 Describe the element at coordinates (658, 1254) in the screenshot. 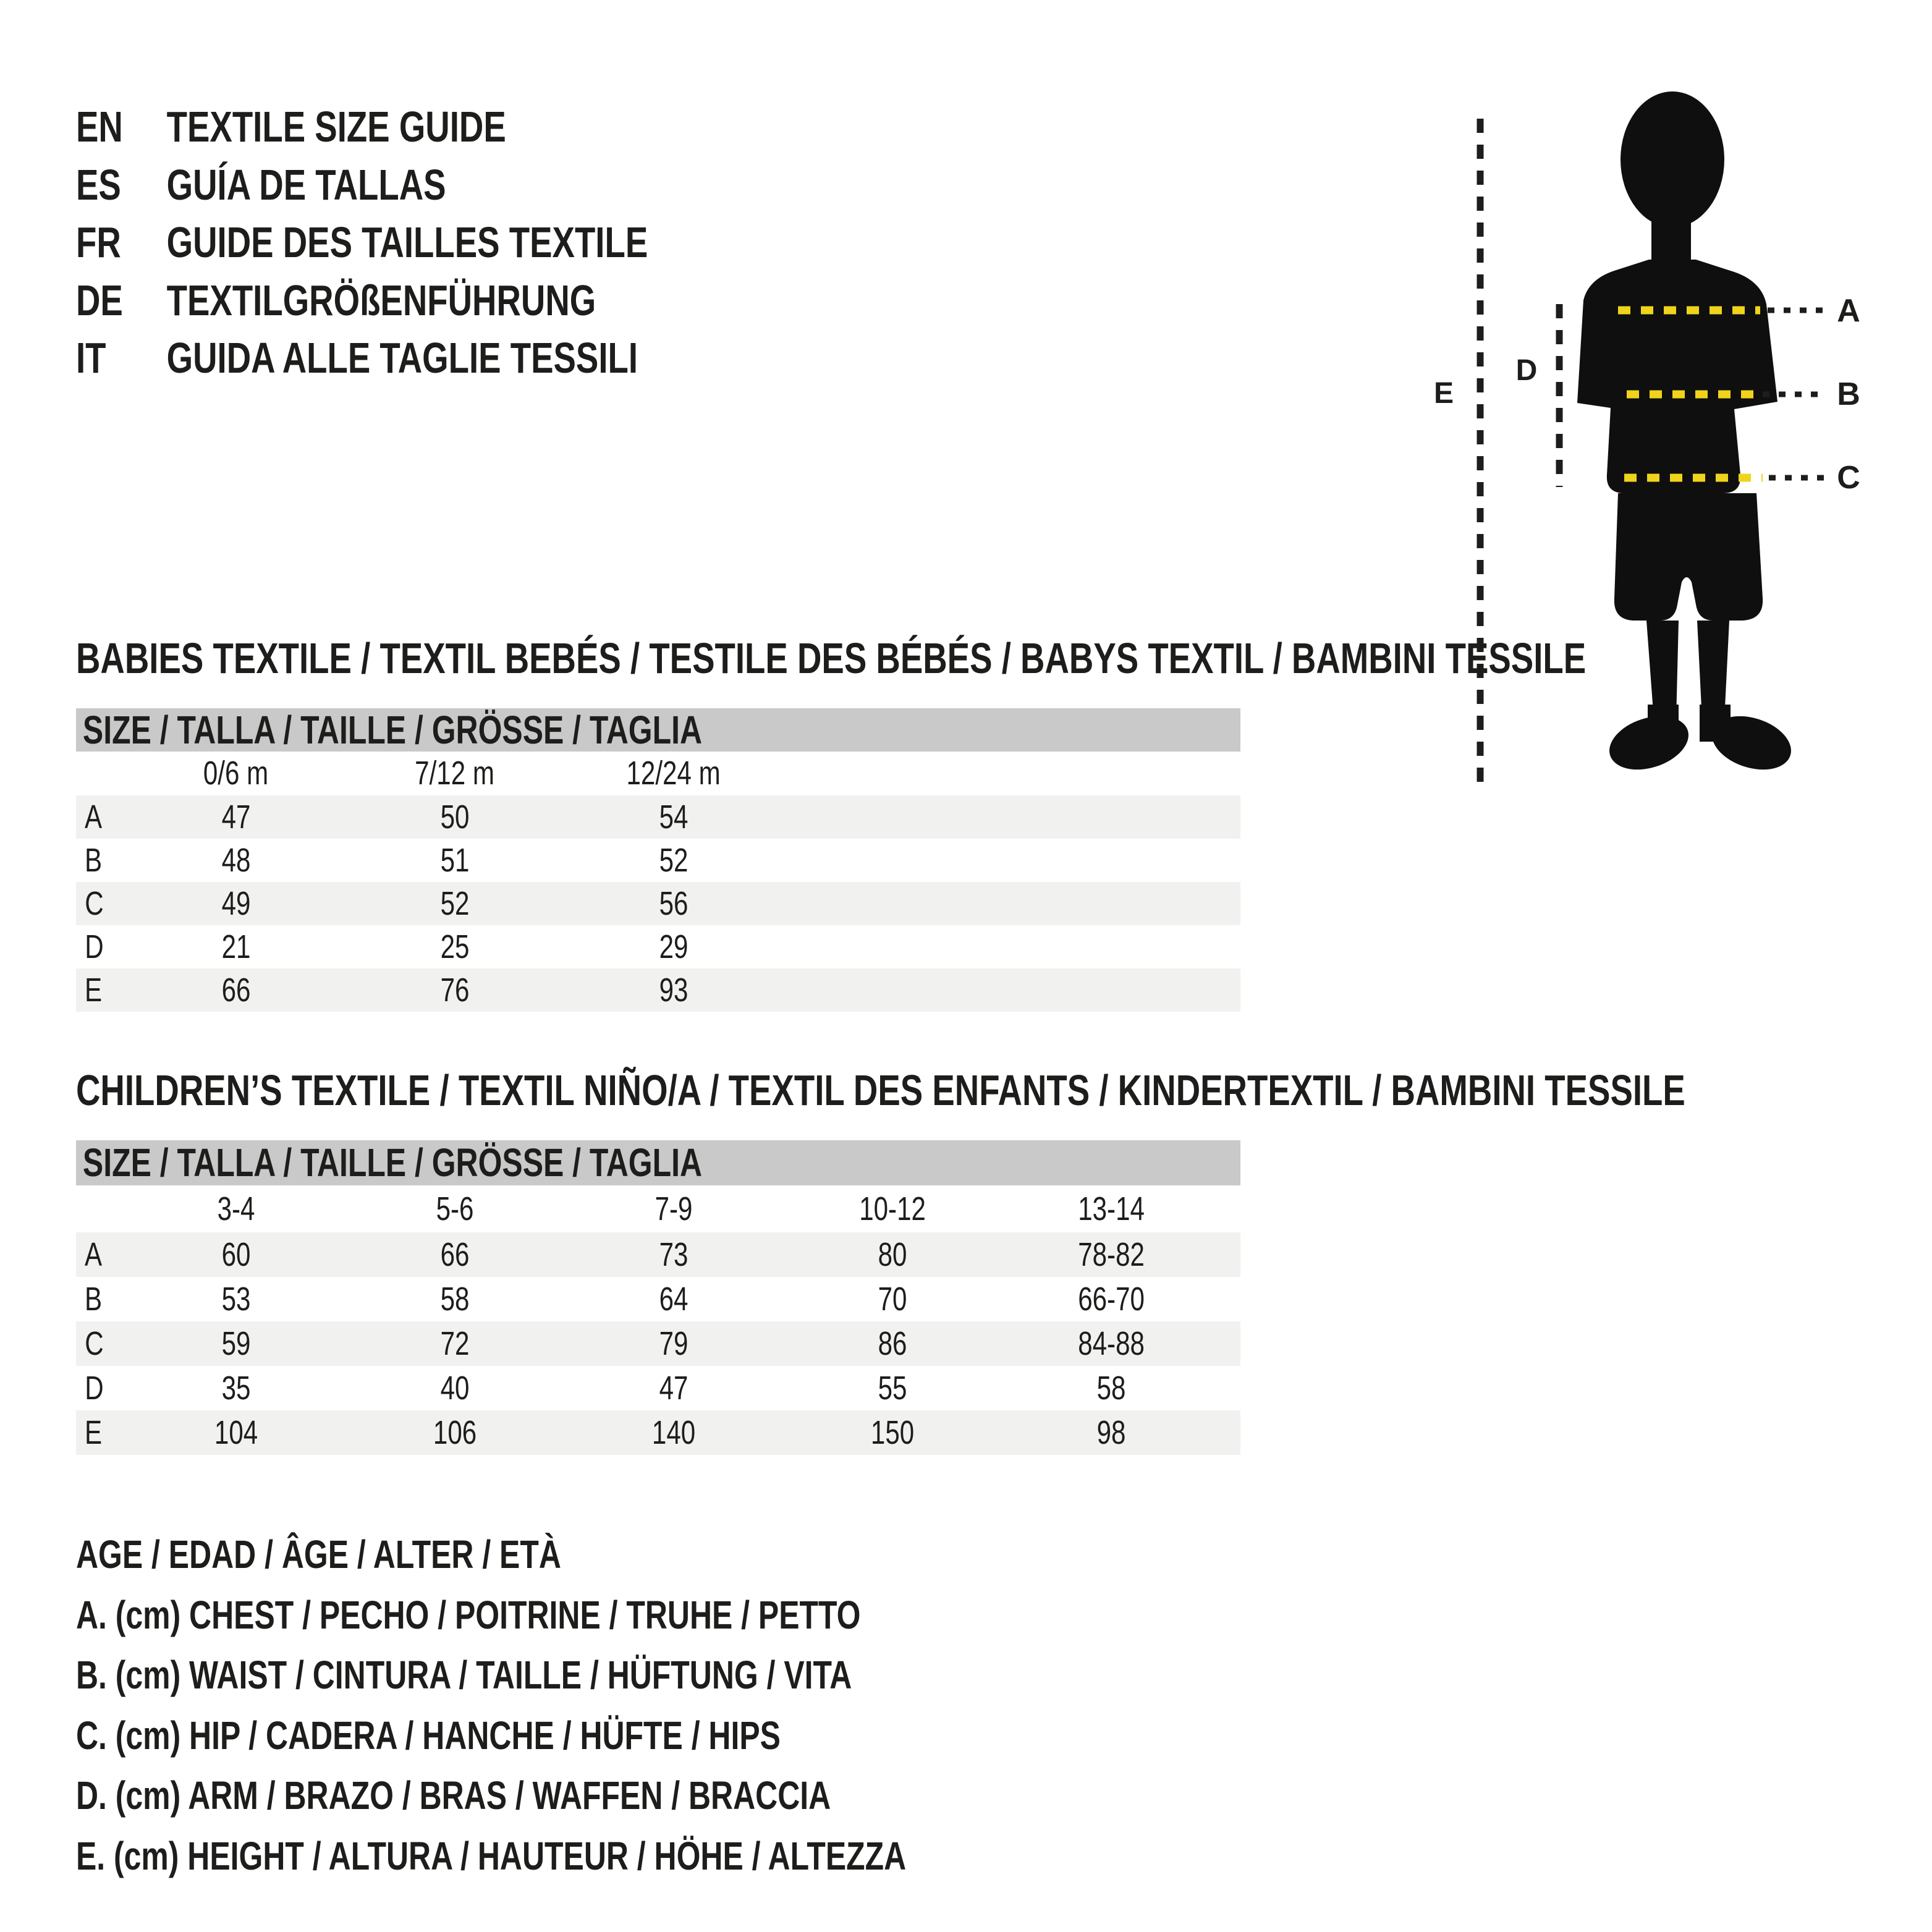

I see `table-row: A 60 66 73 80 78-82` at that location.